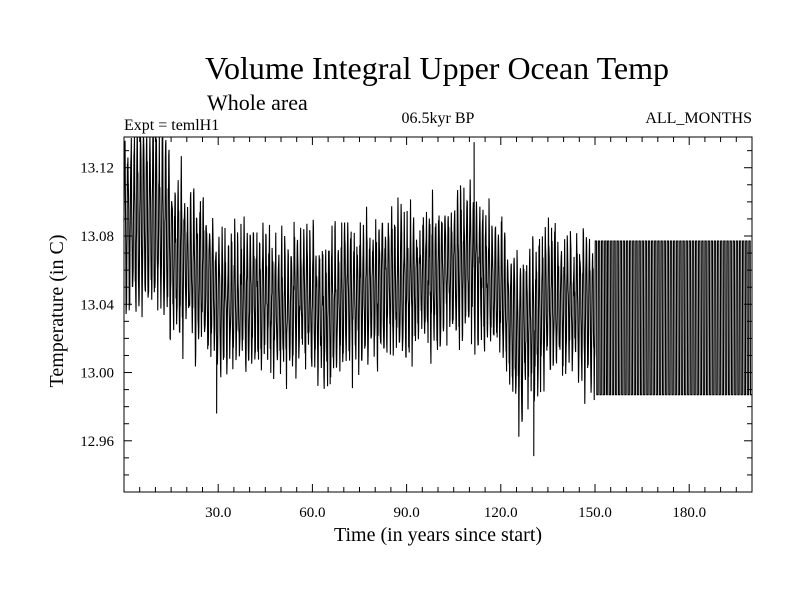 The height and width of the screenshot is (600, 800). What do you see at coordinates (312, 513) in the screenshot?
I see `x-tick-label: 60.0` at bounding box center [312, 513].